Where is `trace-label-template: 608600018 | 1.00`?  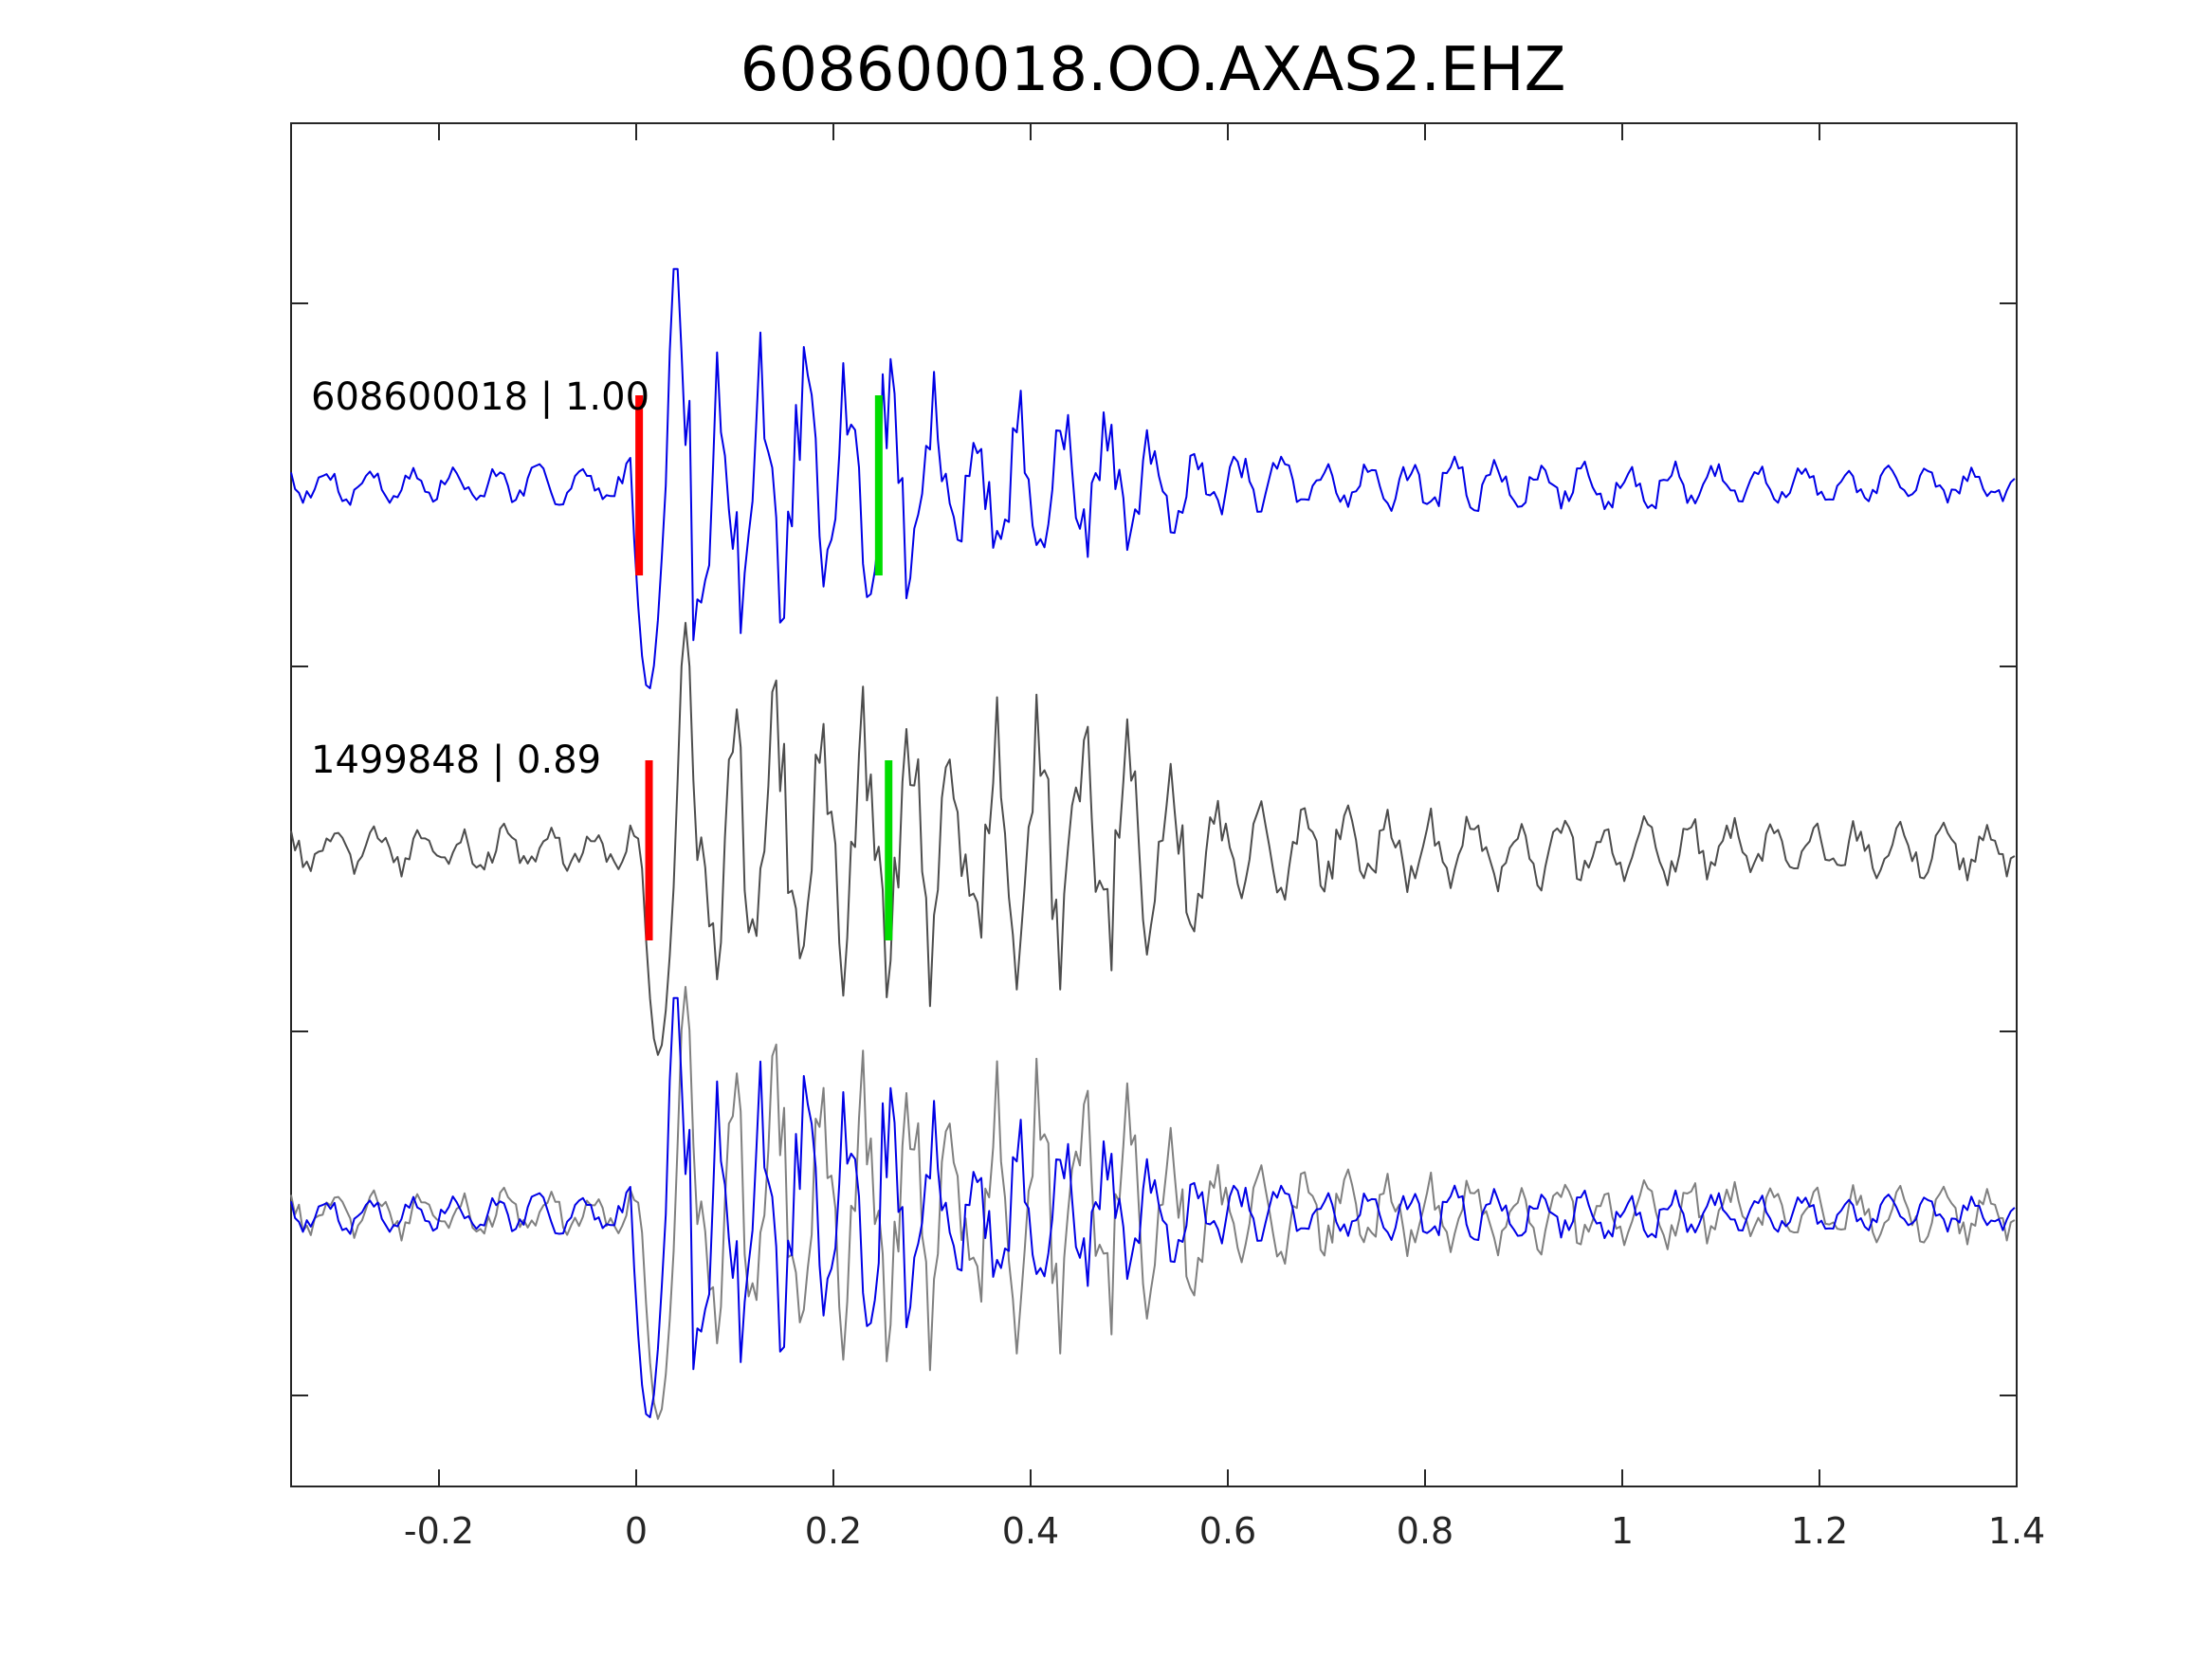
trace-label-template: 608600018 | 1.00 is located at coordinates (480, 397).